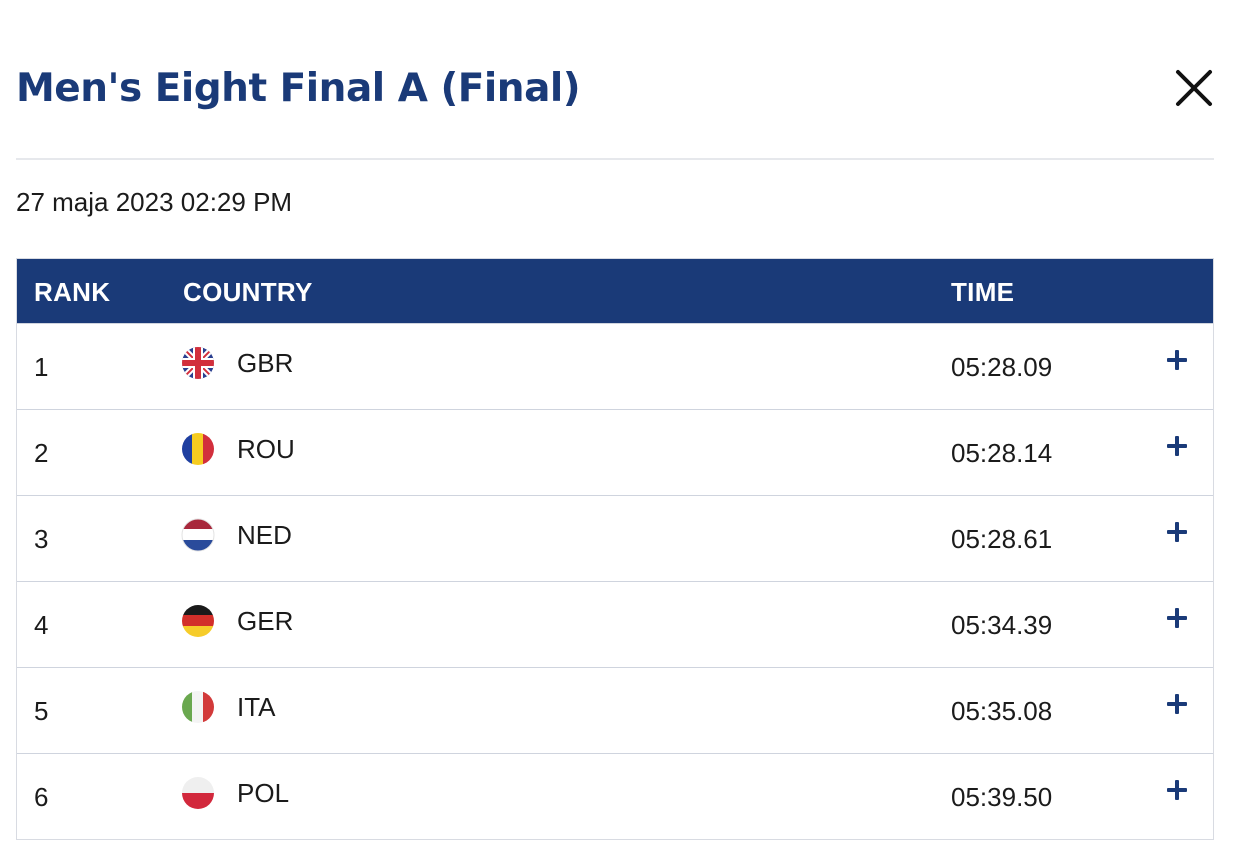 Image resolution: width=1242 pixels, height=864 pixels. What do you see at coordinates (615, 624) in the screenshot?
I see `table-row: 4 GER 05:34.39` at bounding box center [615, 624].